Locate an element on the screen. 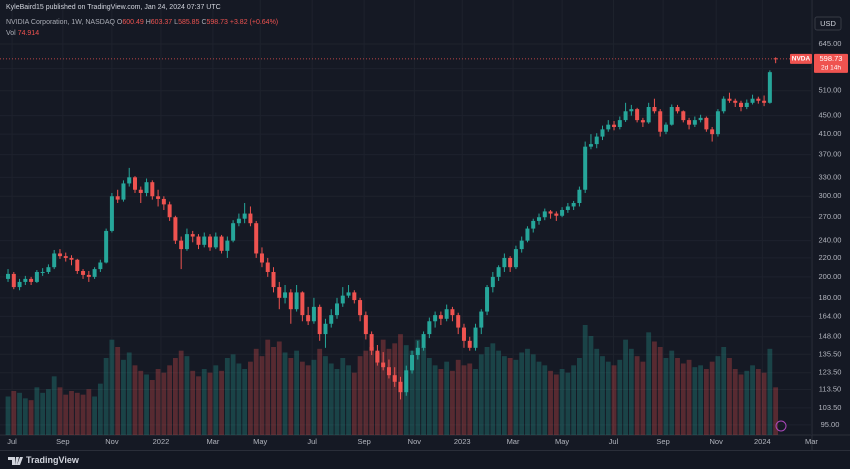 The image size is (850, 469). volume-legend: Vol 74.914 is located at coordinates (22, 33).